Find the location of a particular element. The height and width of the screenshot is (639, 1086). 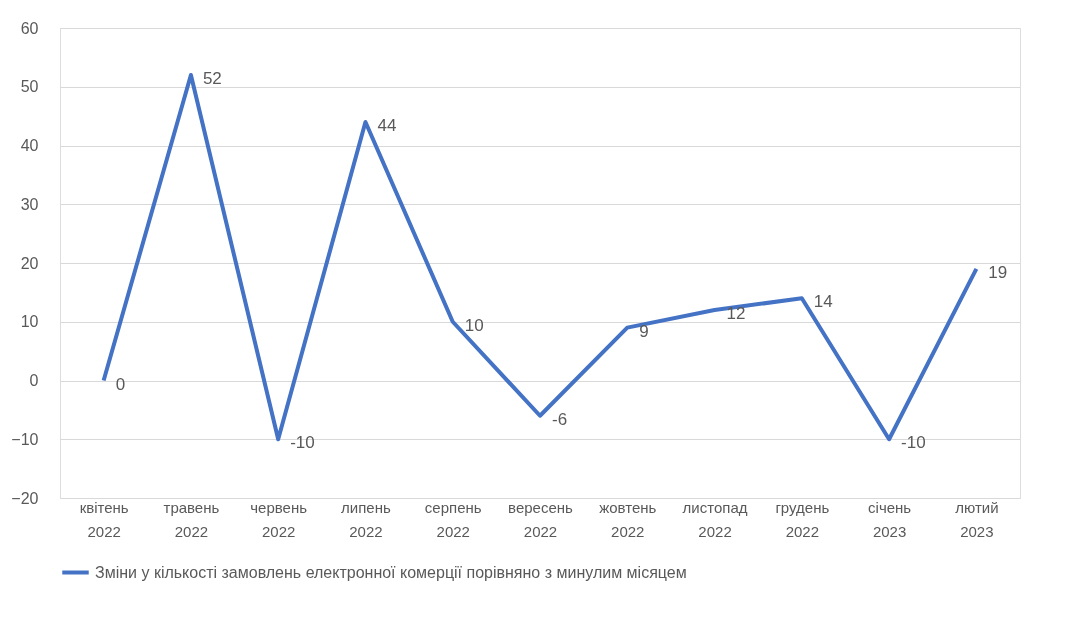

legend-label: Зміни у кількості замовлень електронної комерції порівняно з минулим місяцем is located at coordinates (391, 572).